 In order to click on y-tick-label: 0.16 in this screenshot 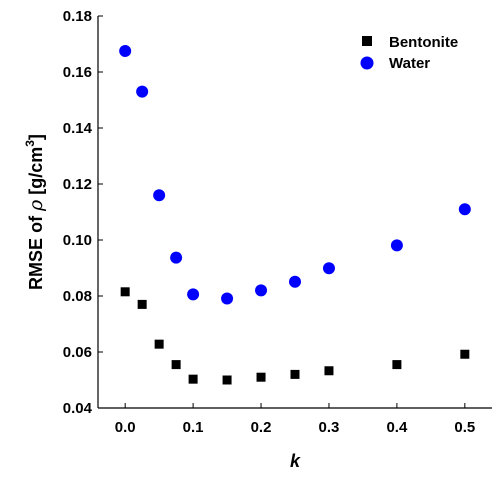, I will do `click(77, 72)`.